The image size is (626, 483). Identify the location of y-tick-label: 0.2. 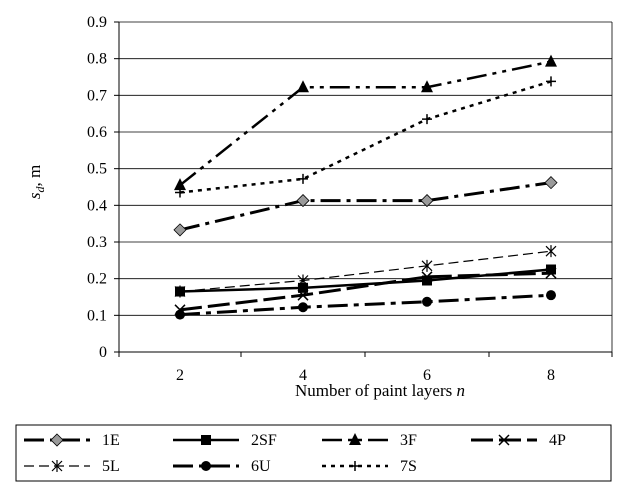
(97, 279).